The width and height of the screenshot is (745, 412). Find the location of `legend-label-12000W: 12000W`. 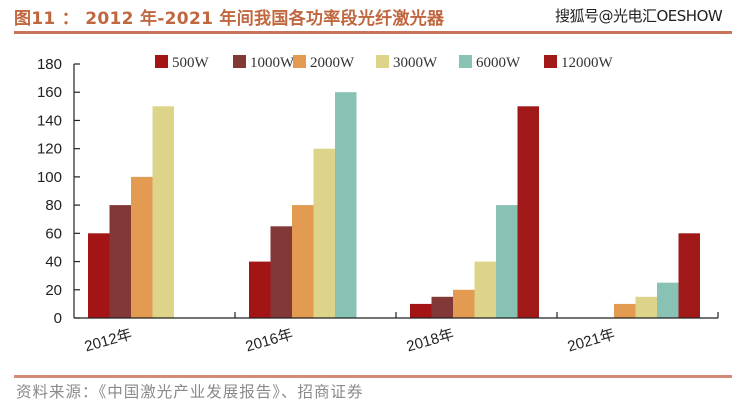

legend-label-12000W: 12000W is located at coordinates (587, 63).